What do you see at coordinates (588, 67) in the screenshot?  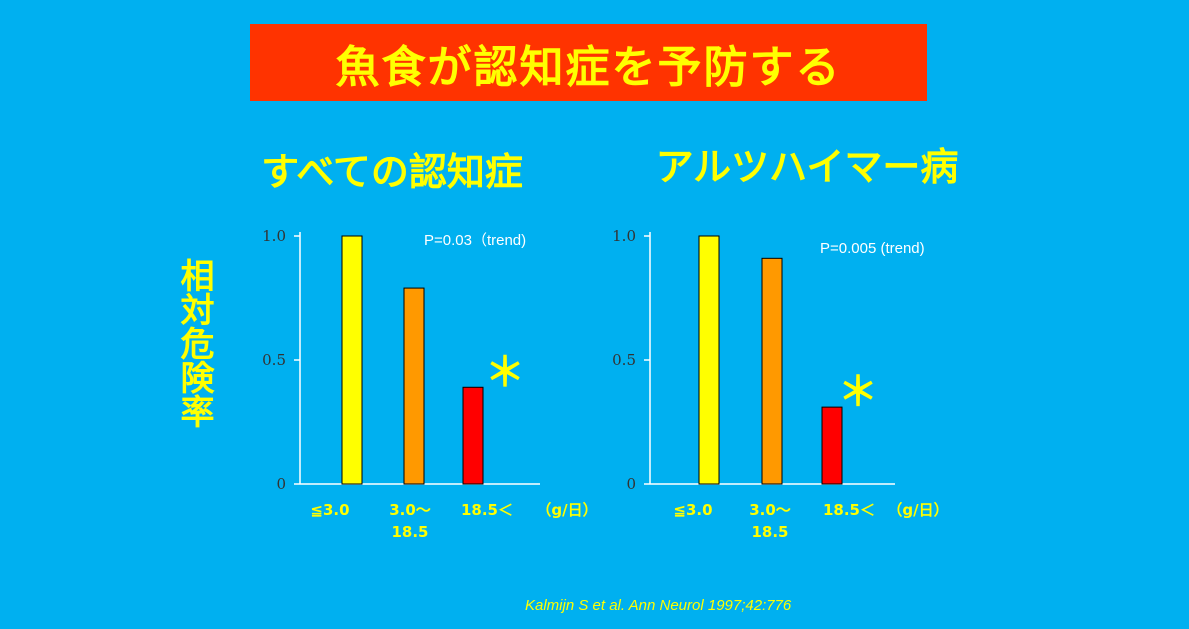 I see `slide-title: 魚食が認知症を予防する` at bounding box center [588, 67].